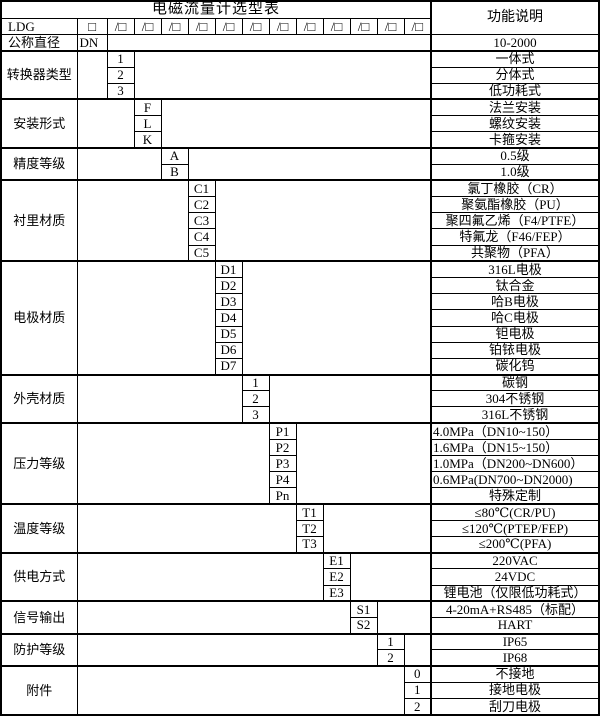 The width and height of the screenshot is (600, 716). What do you see at coordinates (300, 302) in the screenshot?
I see `table-row: D3 哈B电极` at bounding box center [300, 302].